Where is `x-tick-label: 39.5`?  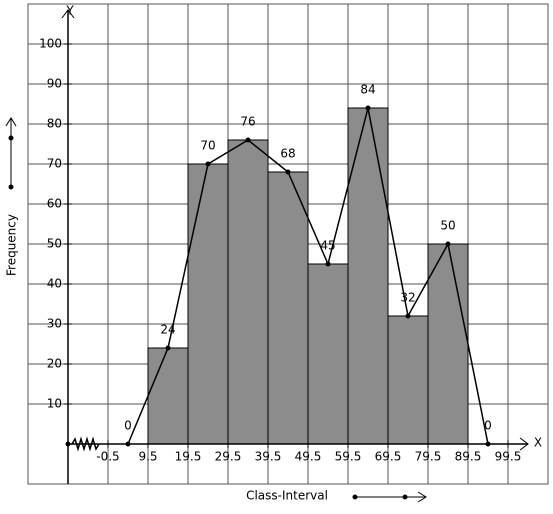 x-tick-label: 39.5 is located at coordinates (268, 457).